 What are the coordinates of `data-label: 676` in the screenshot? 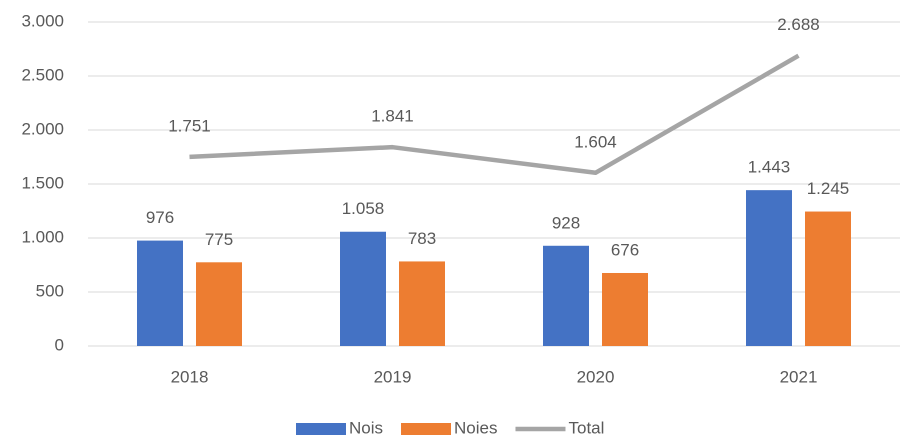 It's located at (625, 249).